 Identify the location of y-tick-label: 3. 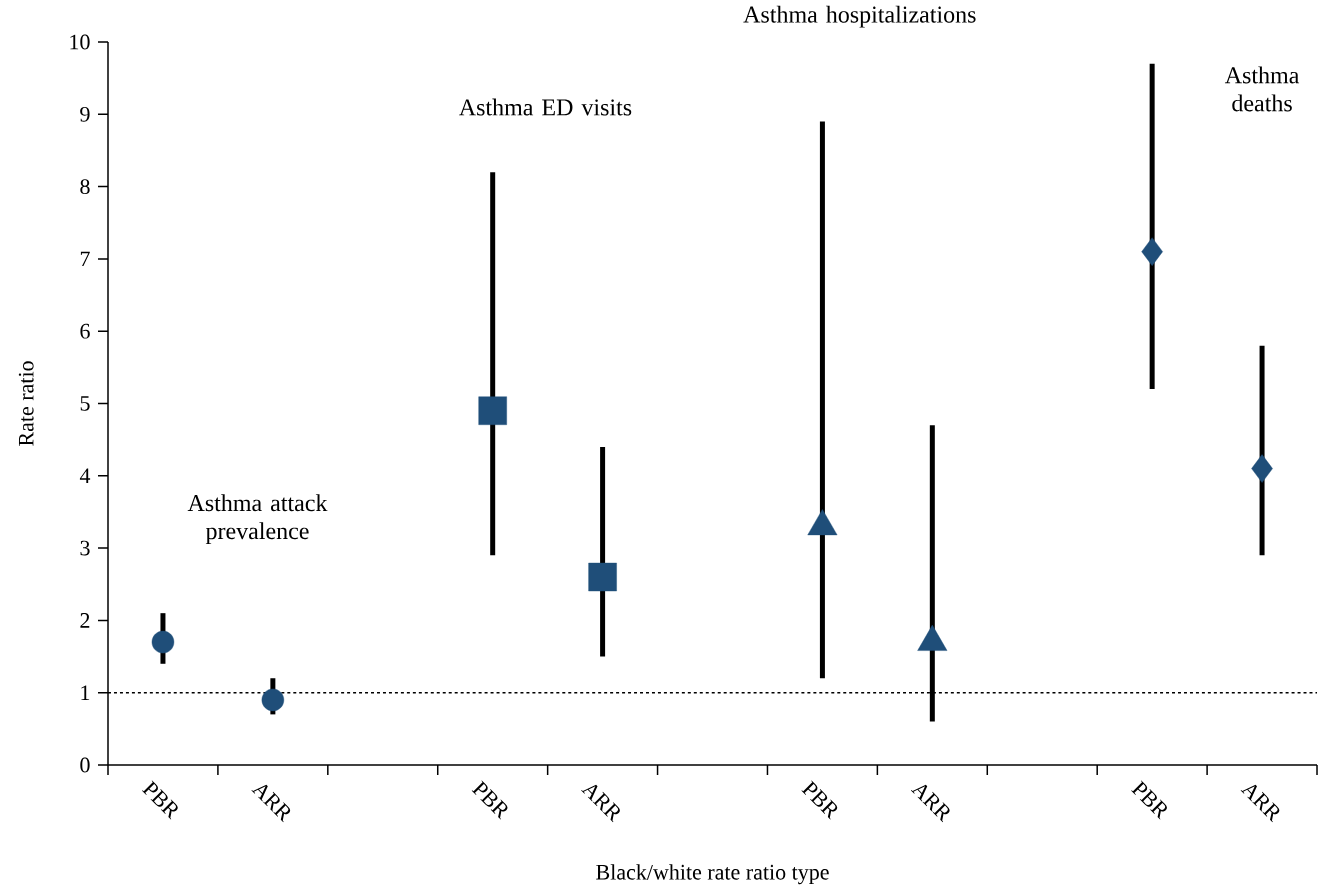
(85, 548).